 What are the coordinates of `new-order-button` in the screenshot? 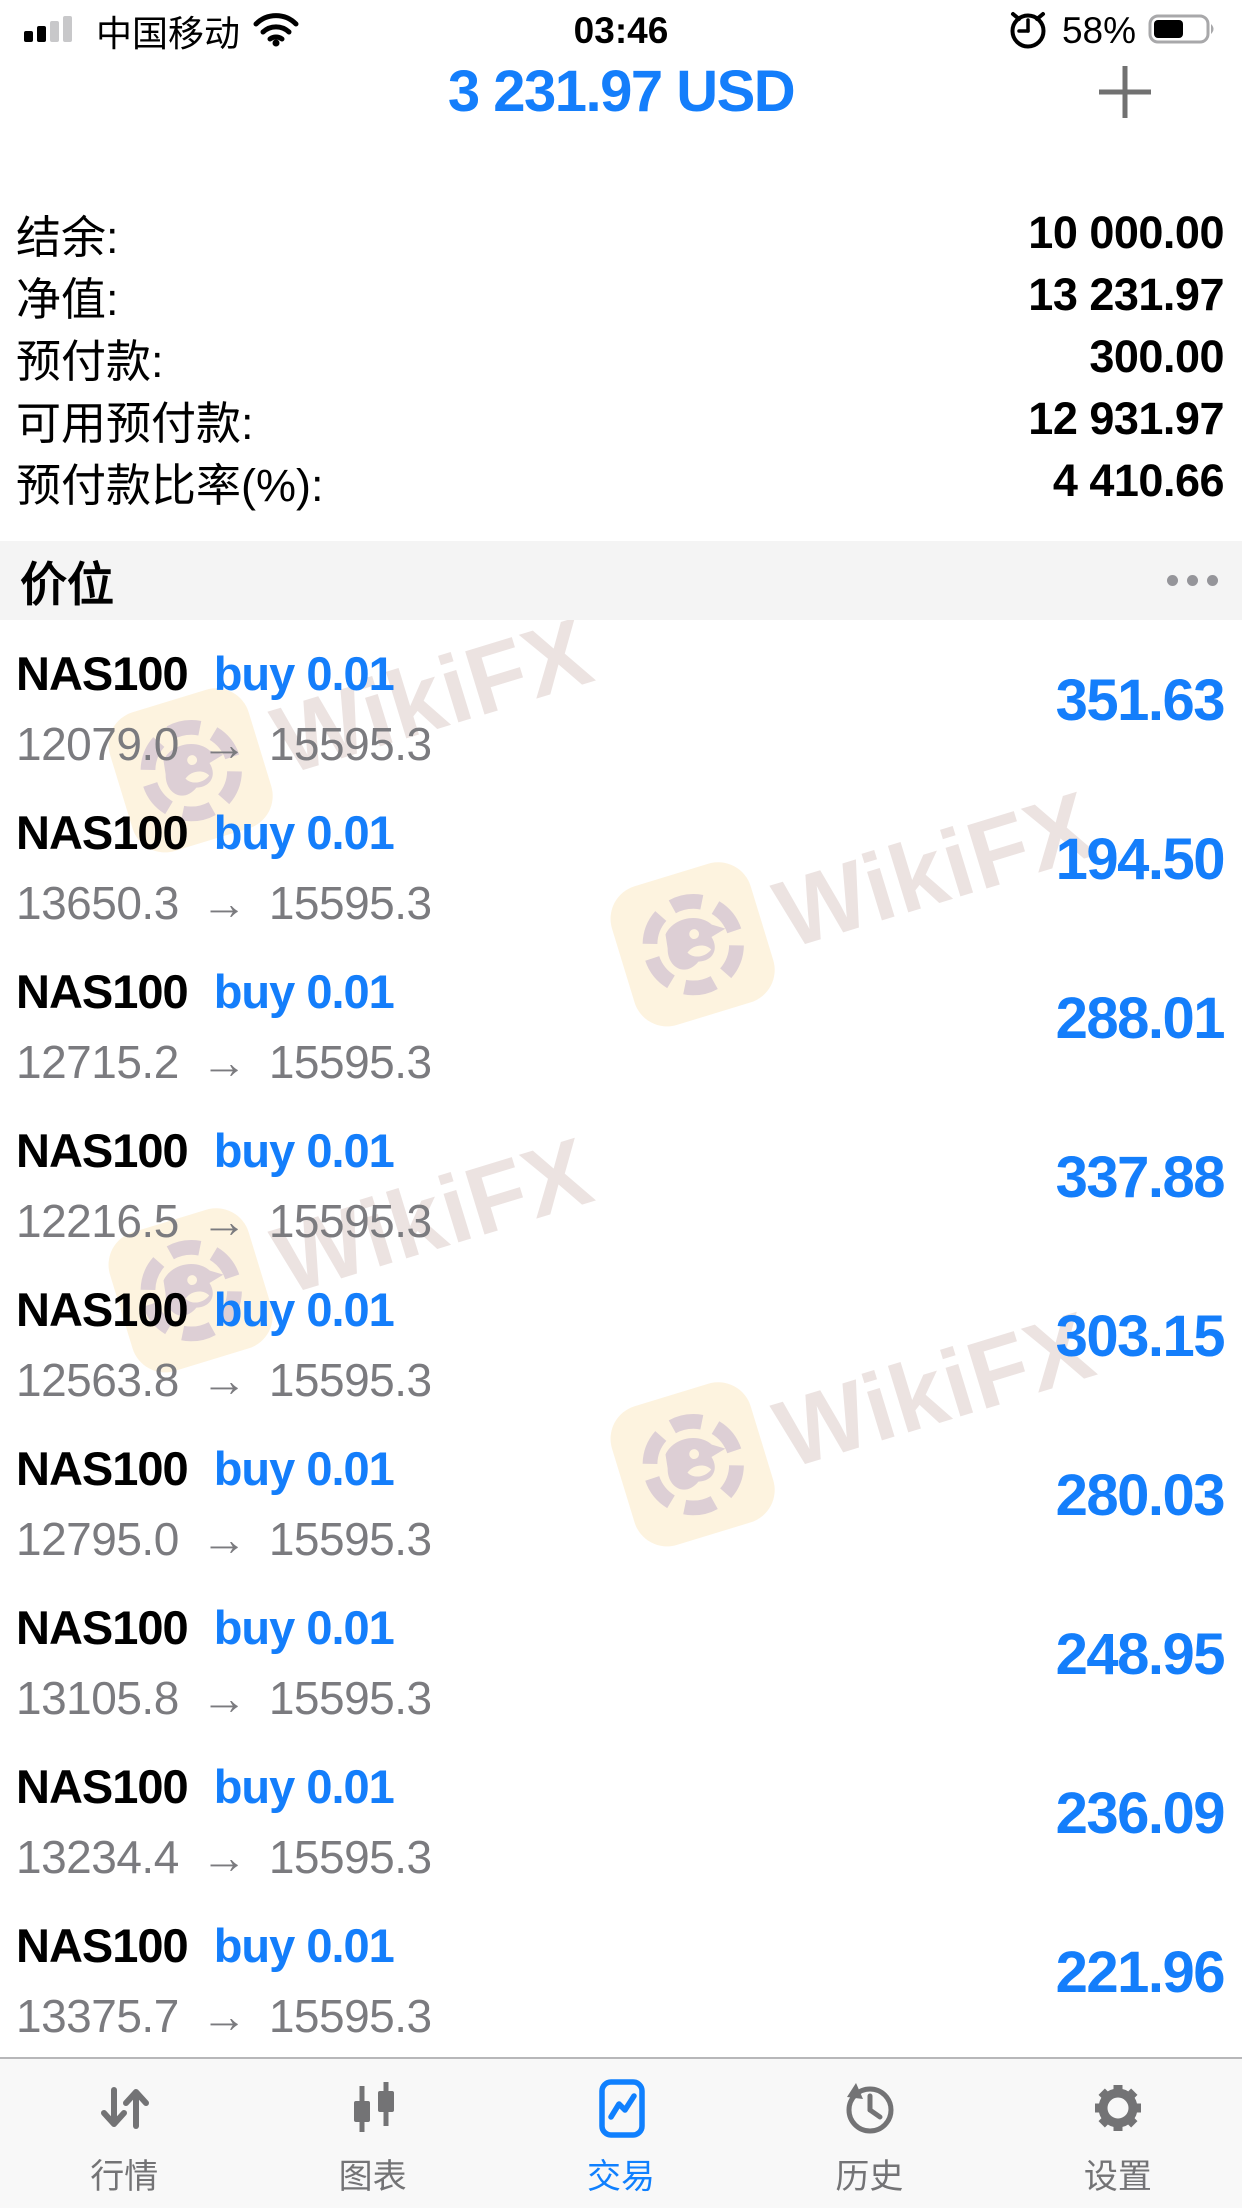 It's located at (1125, 92).